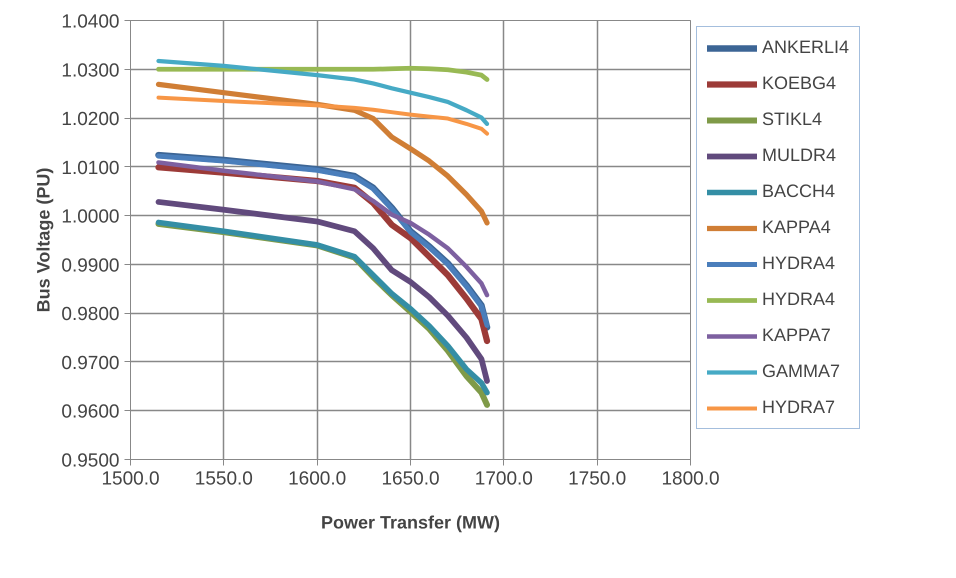 The height and width of the screenshot is (578, 956). What do you see at coordinates (130, 479) in the screenshot?
I see `x-tick-label: 1500.0` at bounding box center [130, 479].